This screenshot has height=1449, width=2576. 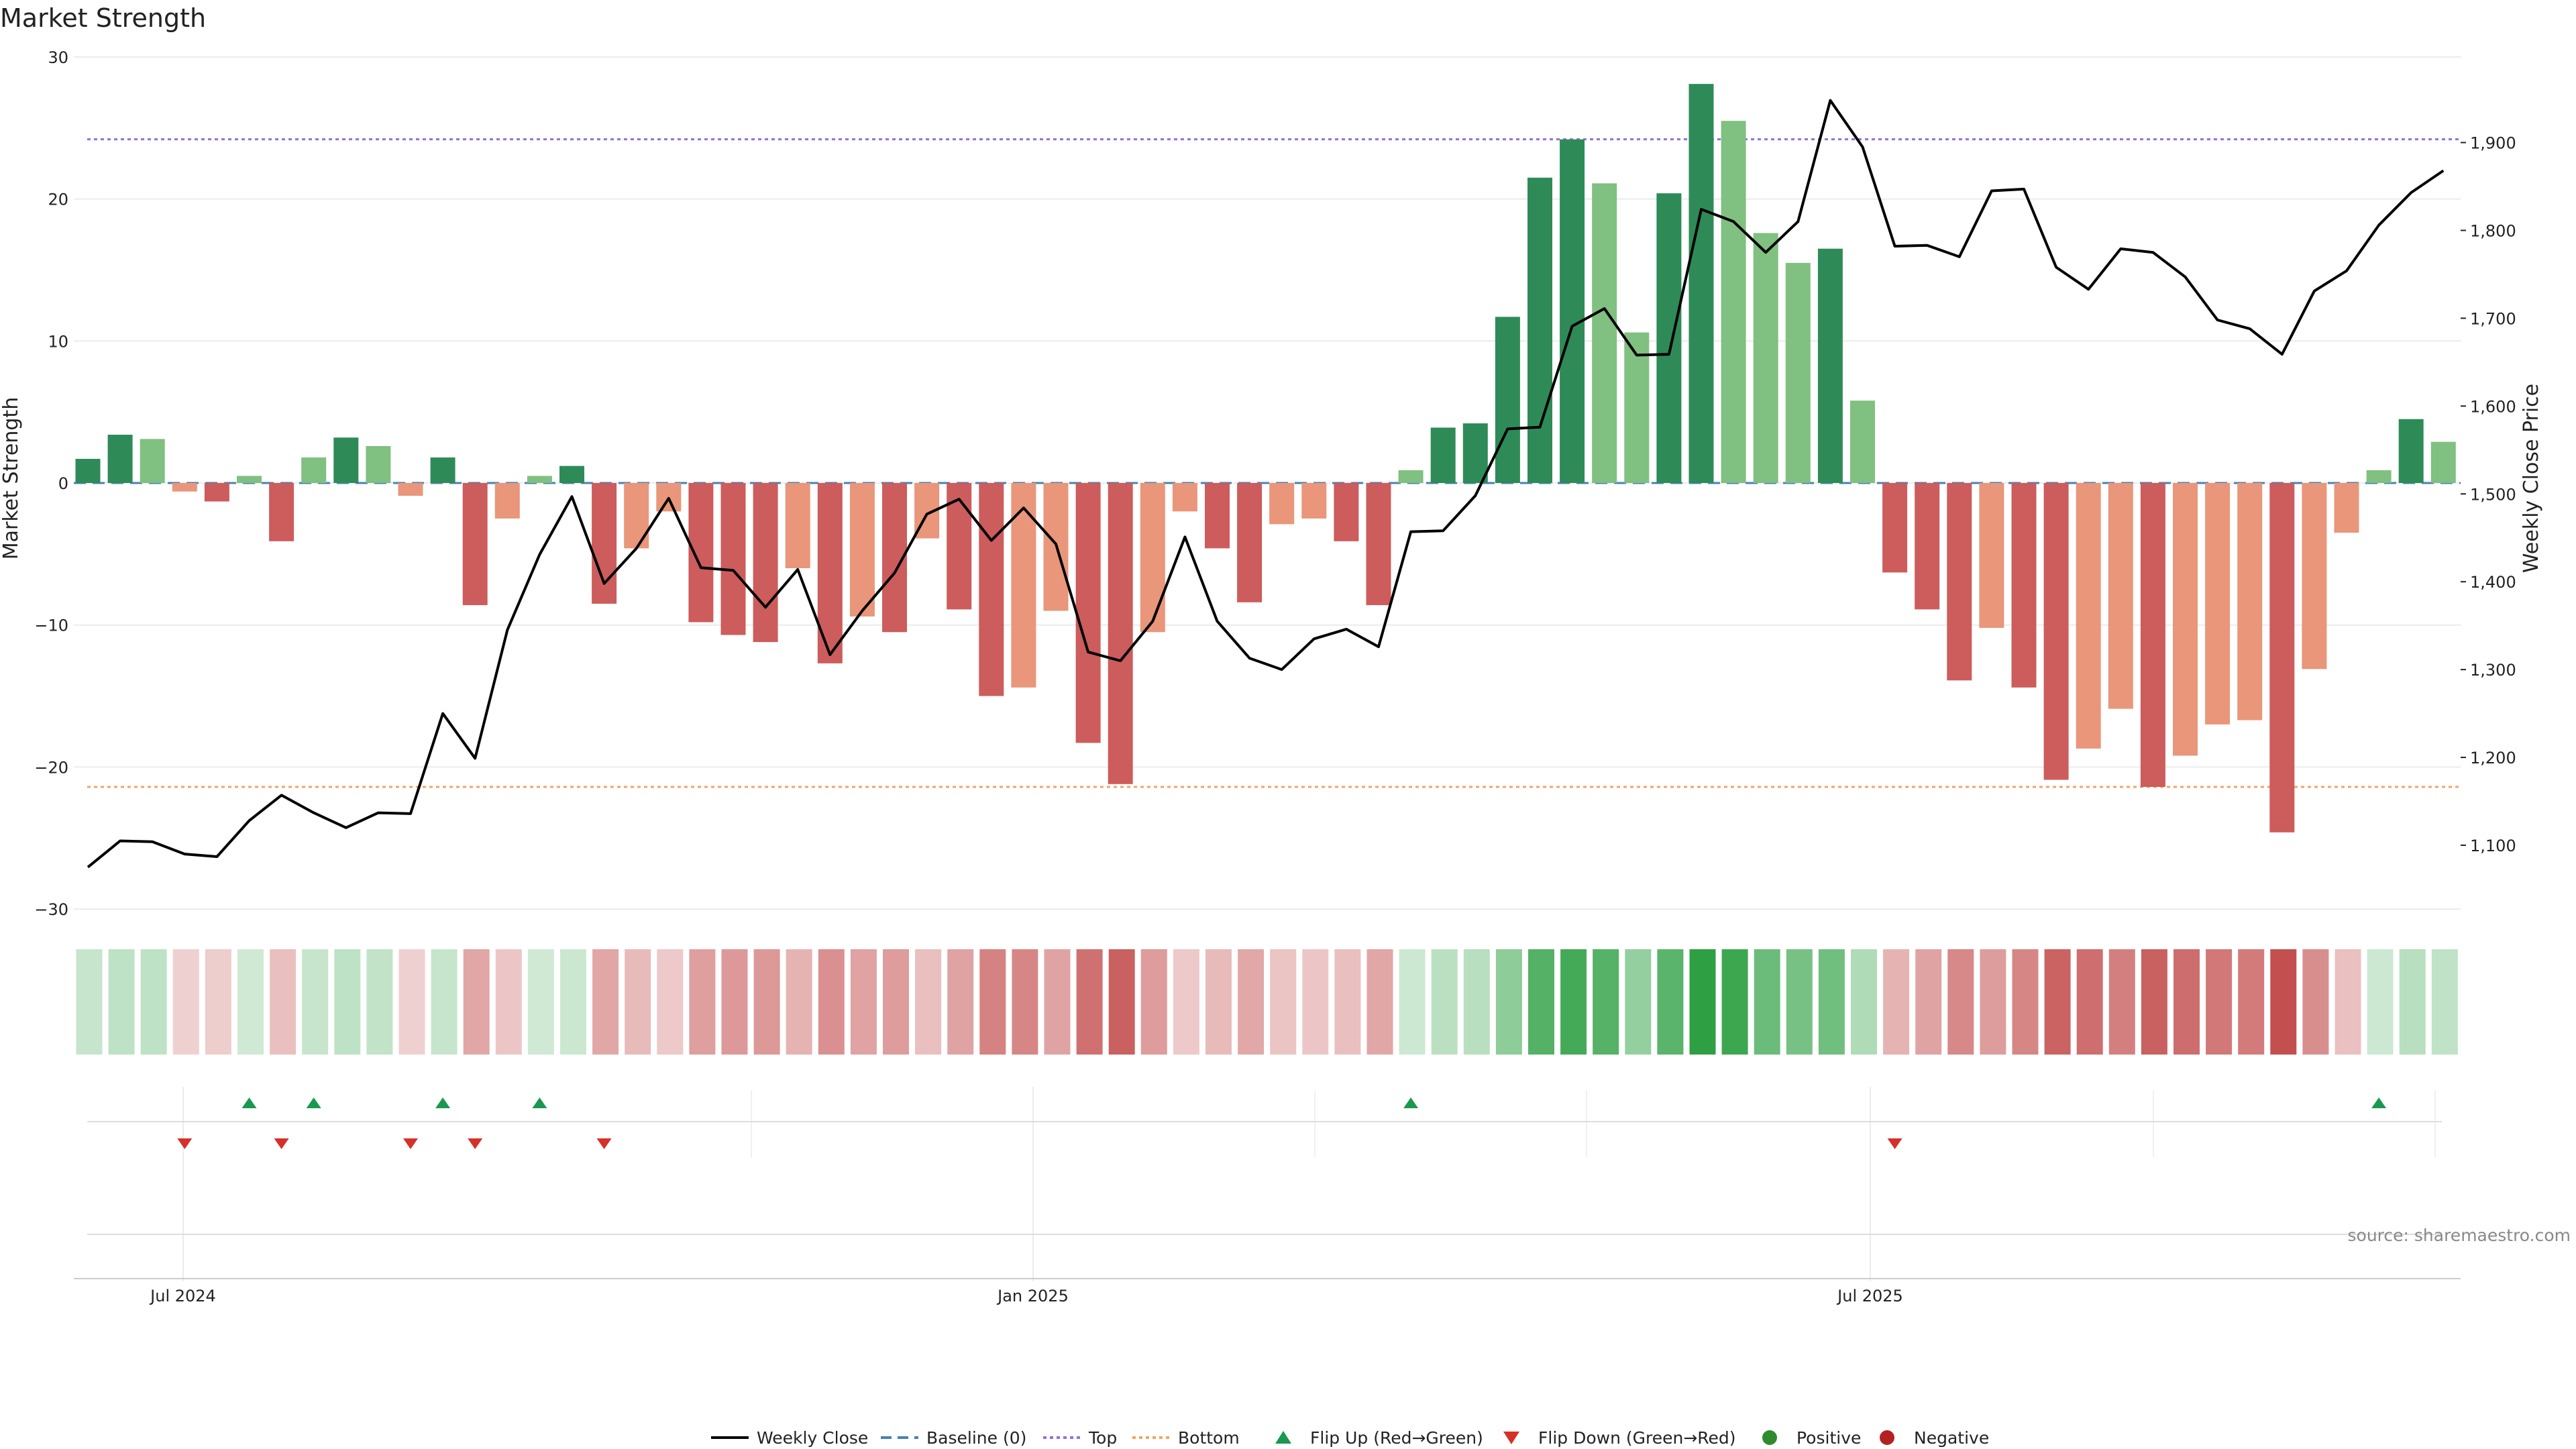 I want to click on left-tick-label: 10, so click(x=58, y=341).